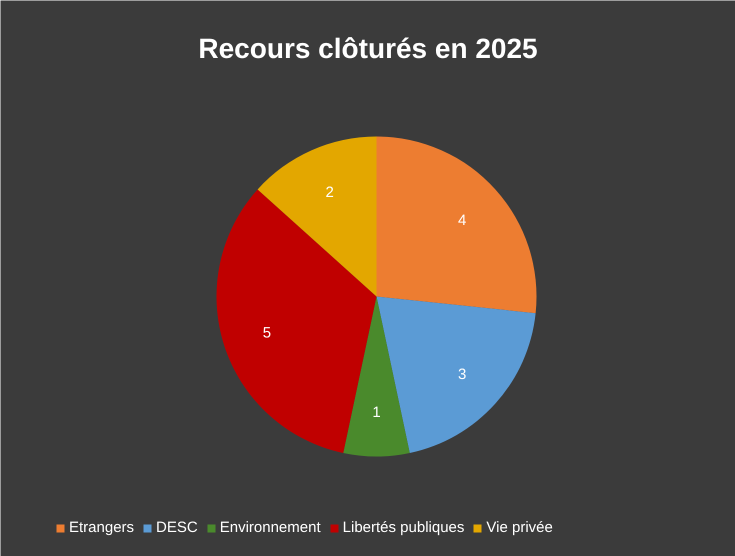 Image resolution: width=735 pixels, height=556 pixels. Describe the element at coordinates (329, 192) in the screenshot. I see `data-label: 2` at that location.